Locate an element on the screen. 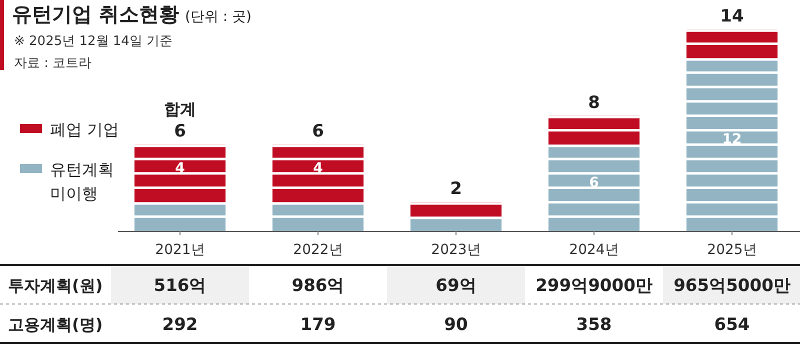  data-label: 6 is located at coordinates (594, 182).